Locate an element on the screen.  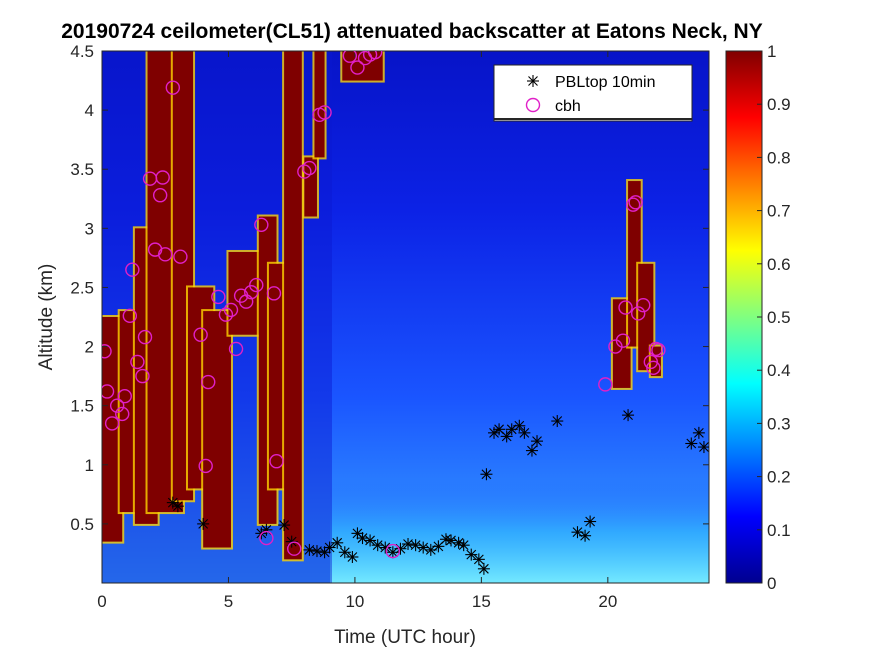
colorbar-tick-label: 0.7 is located at coordinates (779, 211).